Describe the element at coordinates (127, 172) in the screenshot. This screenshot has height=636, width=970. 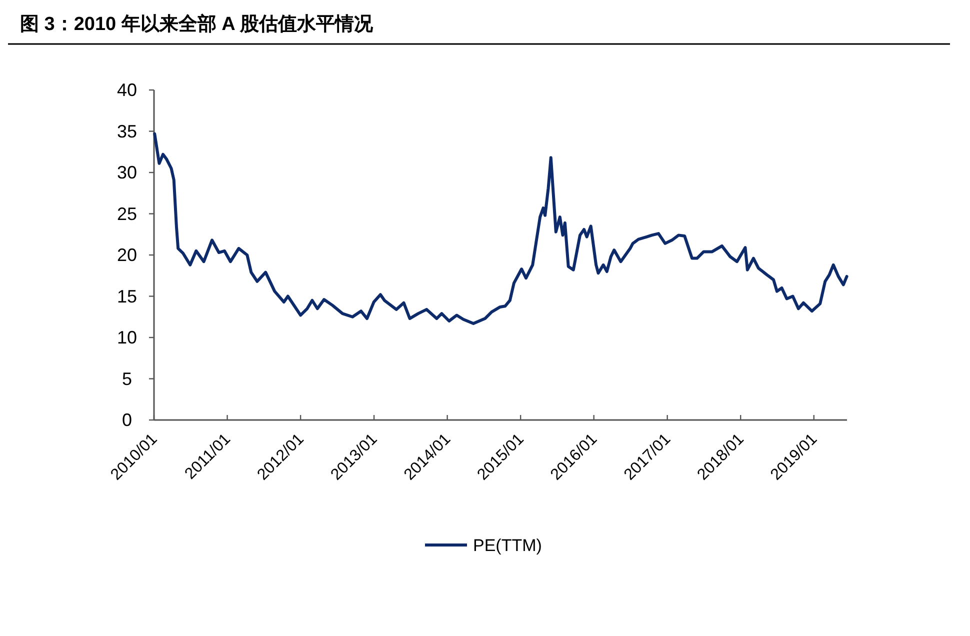
I see `y-tick-label: 30` at that location.